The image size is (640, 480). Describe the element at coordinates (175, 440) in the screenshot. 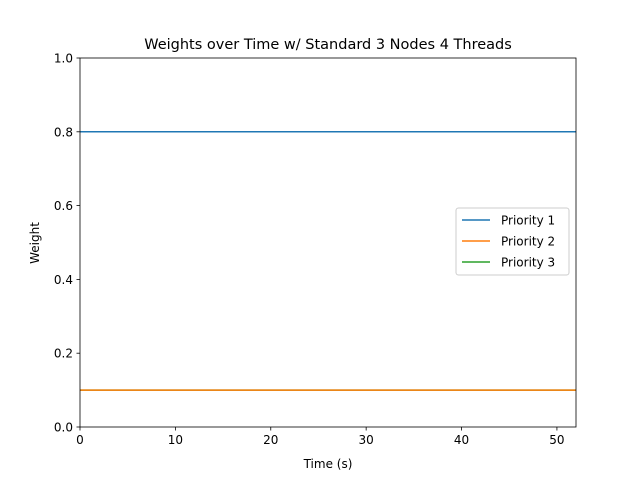

I see `x-tick-label: 10` at that location.